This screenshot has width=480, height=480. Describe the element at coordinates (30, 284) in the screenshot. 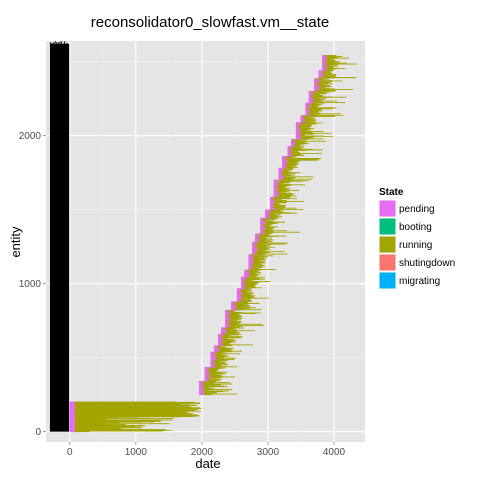

I see `y-tick-label: 1000` at that location.